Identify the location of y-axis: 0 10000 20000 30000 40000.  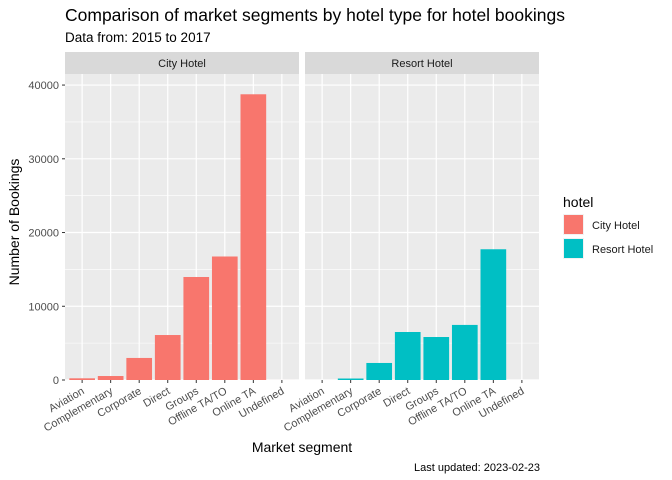
(46, 233).